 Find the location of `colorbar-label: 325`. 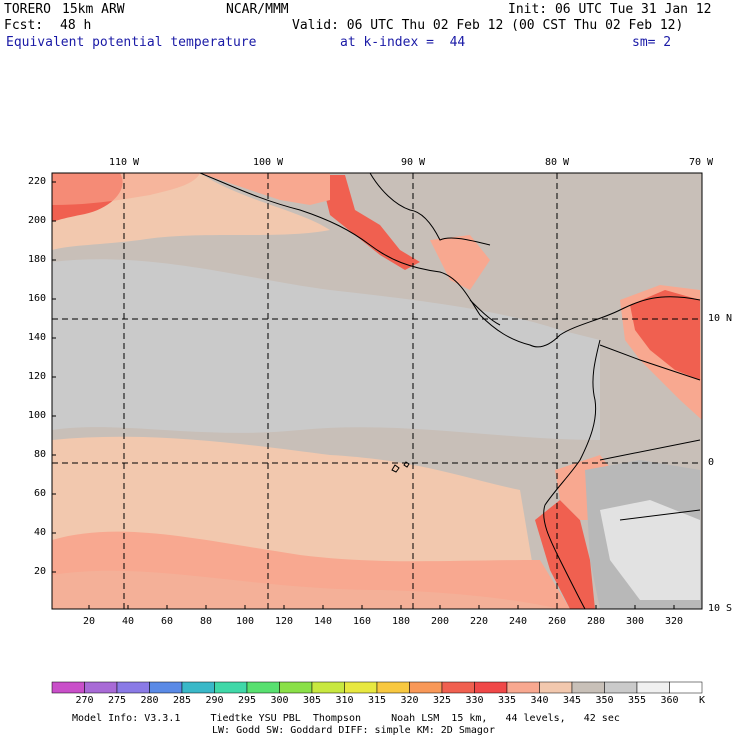

colorbar-label: 325 is located at coordinates (442, 700).